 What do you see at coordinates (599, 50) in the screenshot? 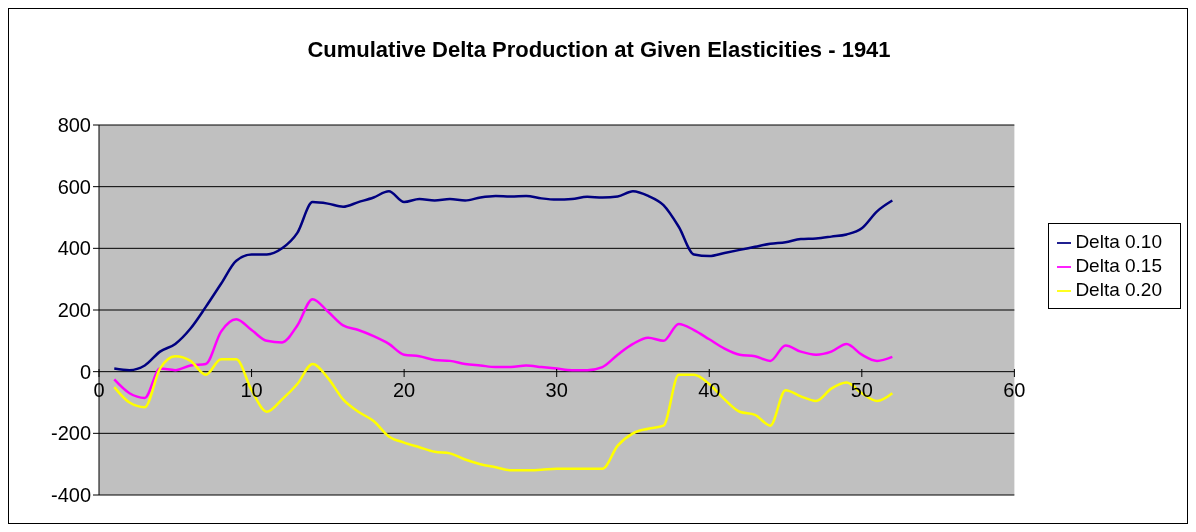
I see `chart-title: Cumulative Delta Production at Given Elasticities - 1941` at bounding box center [599, 50].